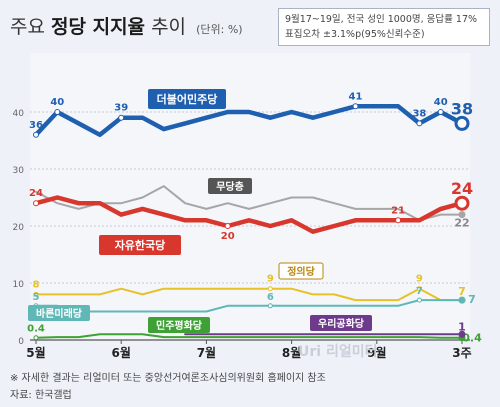 This screenshot has height=407, width=500. What do you see at coordinates (19, 114) in the screenshot?
I see `y-tick-label: 40` at bounding box center [19, 114].